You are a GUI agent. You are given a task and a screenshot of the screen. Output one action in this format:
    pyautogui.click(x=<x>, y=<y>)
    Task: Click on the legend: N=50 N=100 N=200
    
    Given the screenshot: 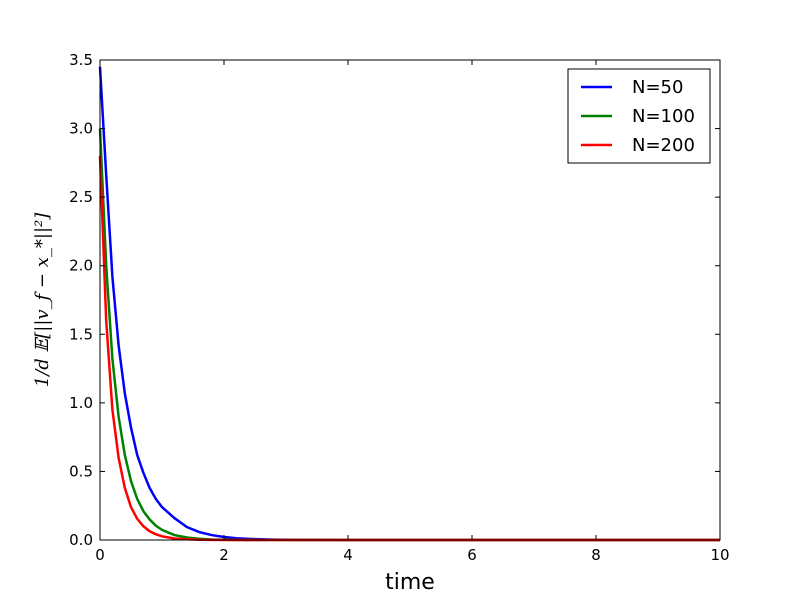 What is the action you would take?
    pyautogui.click(x=639, y=116)
    